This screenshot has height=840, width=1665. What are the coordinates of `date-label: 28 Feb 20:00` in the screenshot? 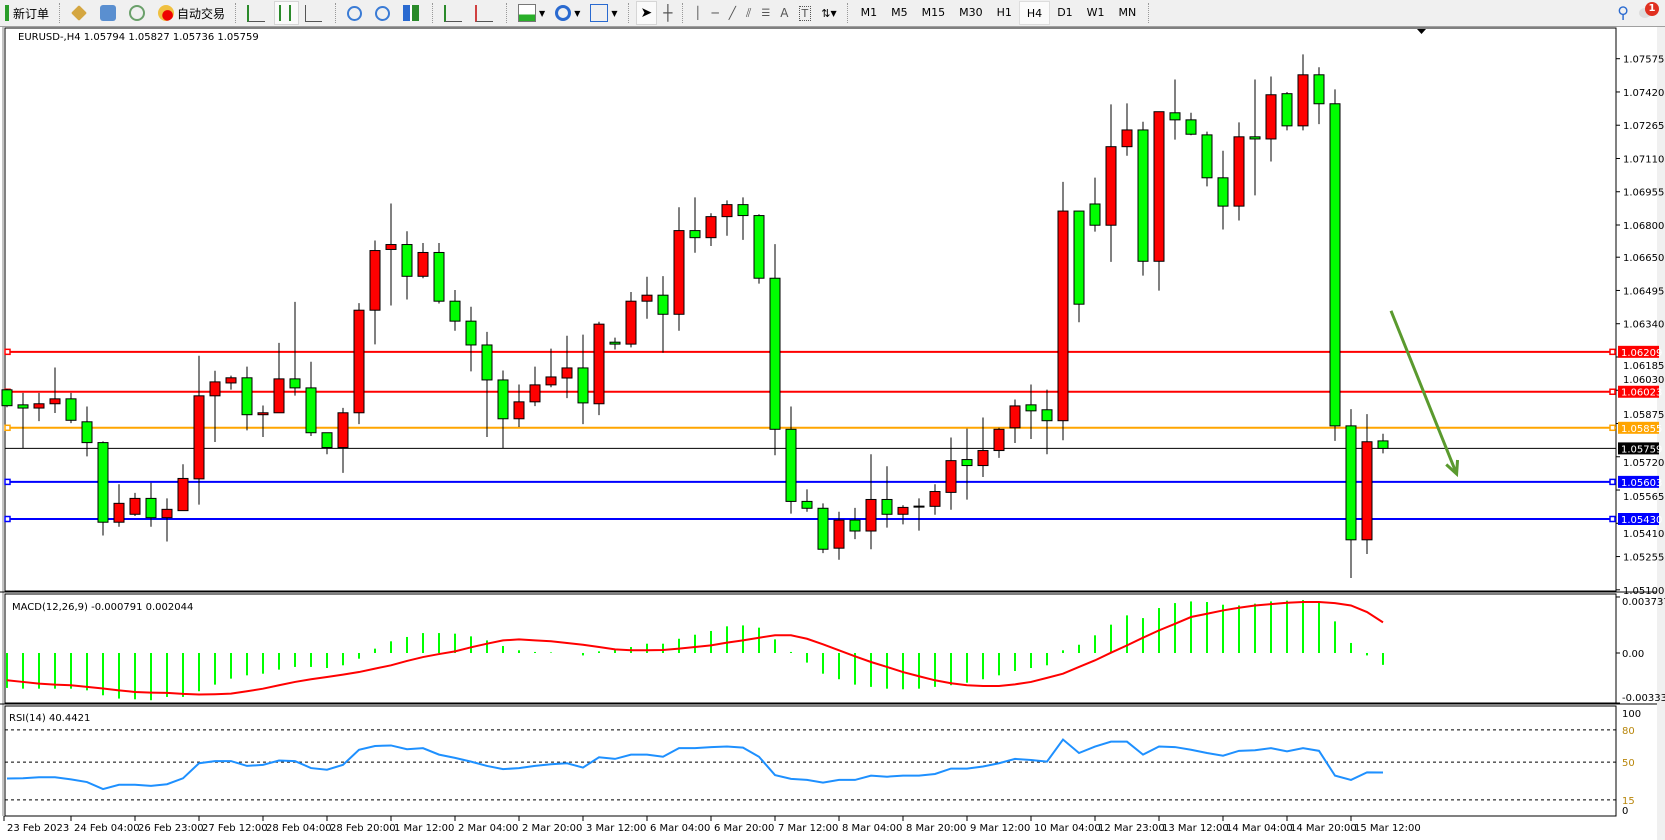 It's located at (363, 828).